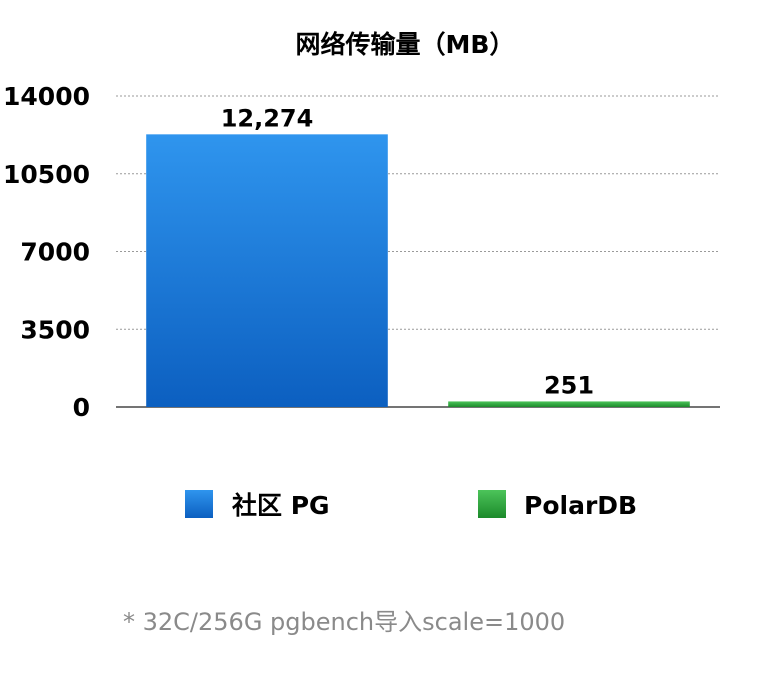 Image resolution: width=758 pixels, height=678 pixels. What do you see at coordinates (569, 404) in the screenshot?
I see `bar-polardb` at bounding box center [569, 404].